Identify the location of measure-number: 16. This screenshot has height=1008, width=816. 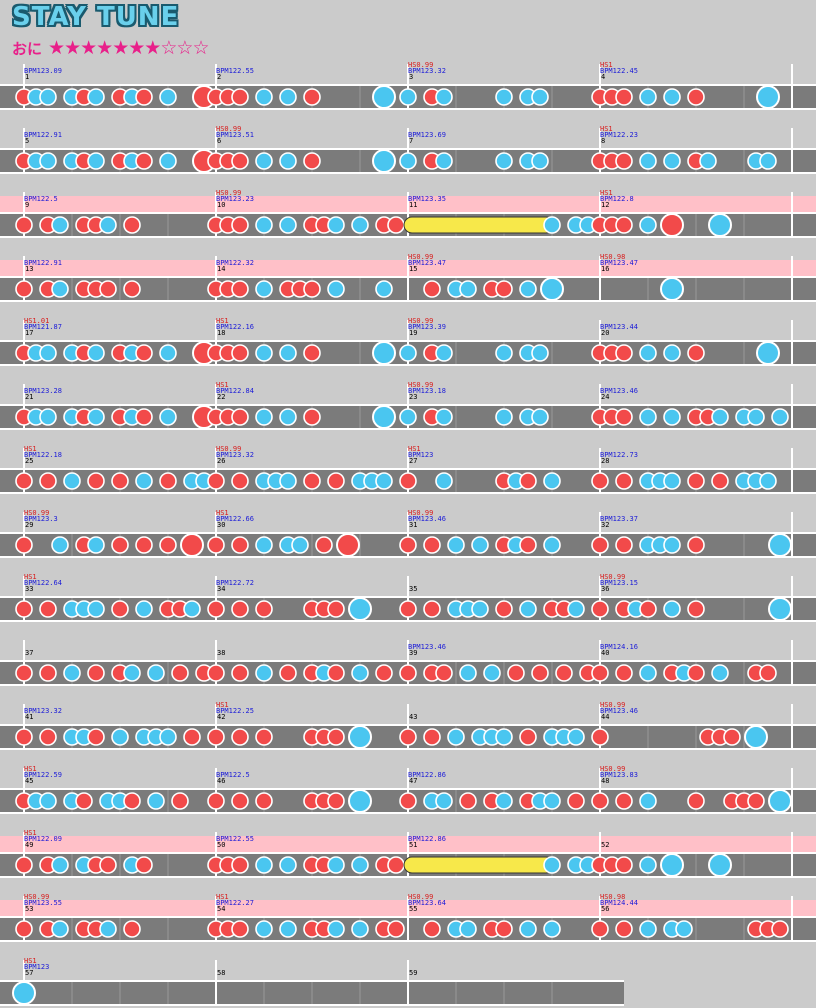
(605, 269).